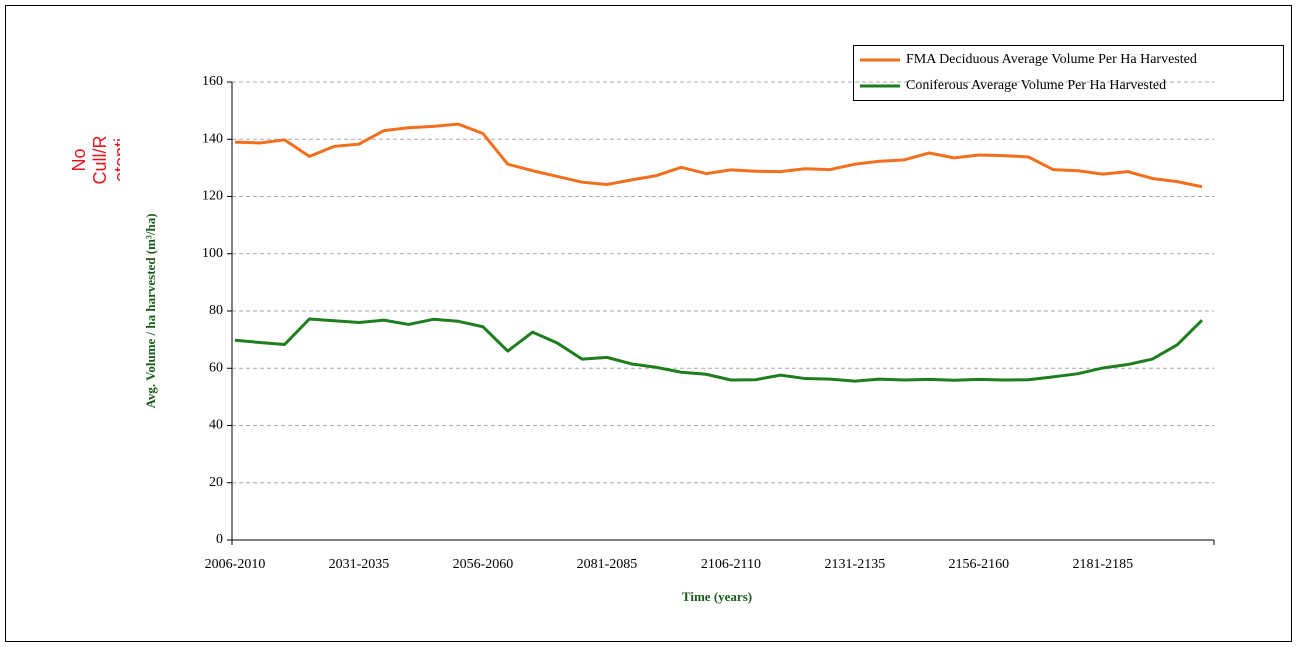 The height and width of the screenshot is (647, 1297). Describe the element at coordinates (212, 138) in the screenshot. I see `y-tick-label: 140` at that location.